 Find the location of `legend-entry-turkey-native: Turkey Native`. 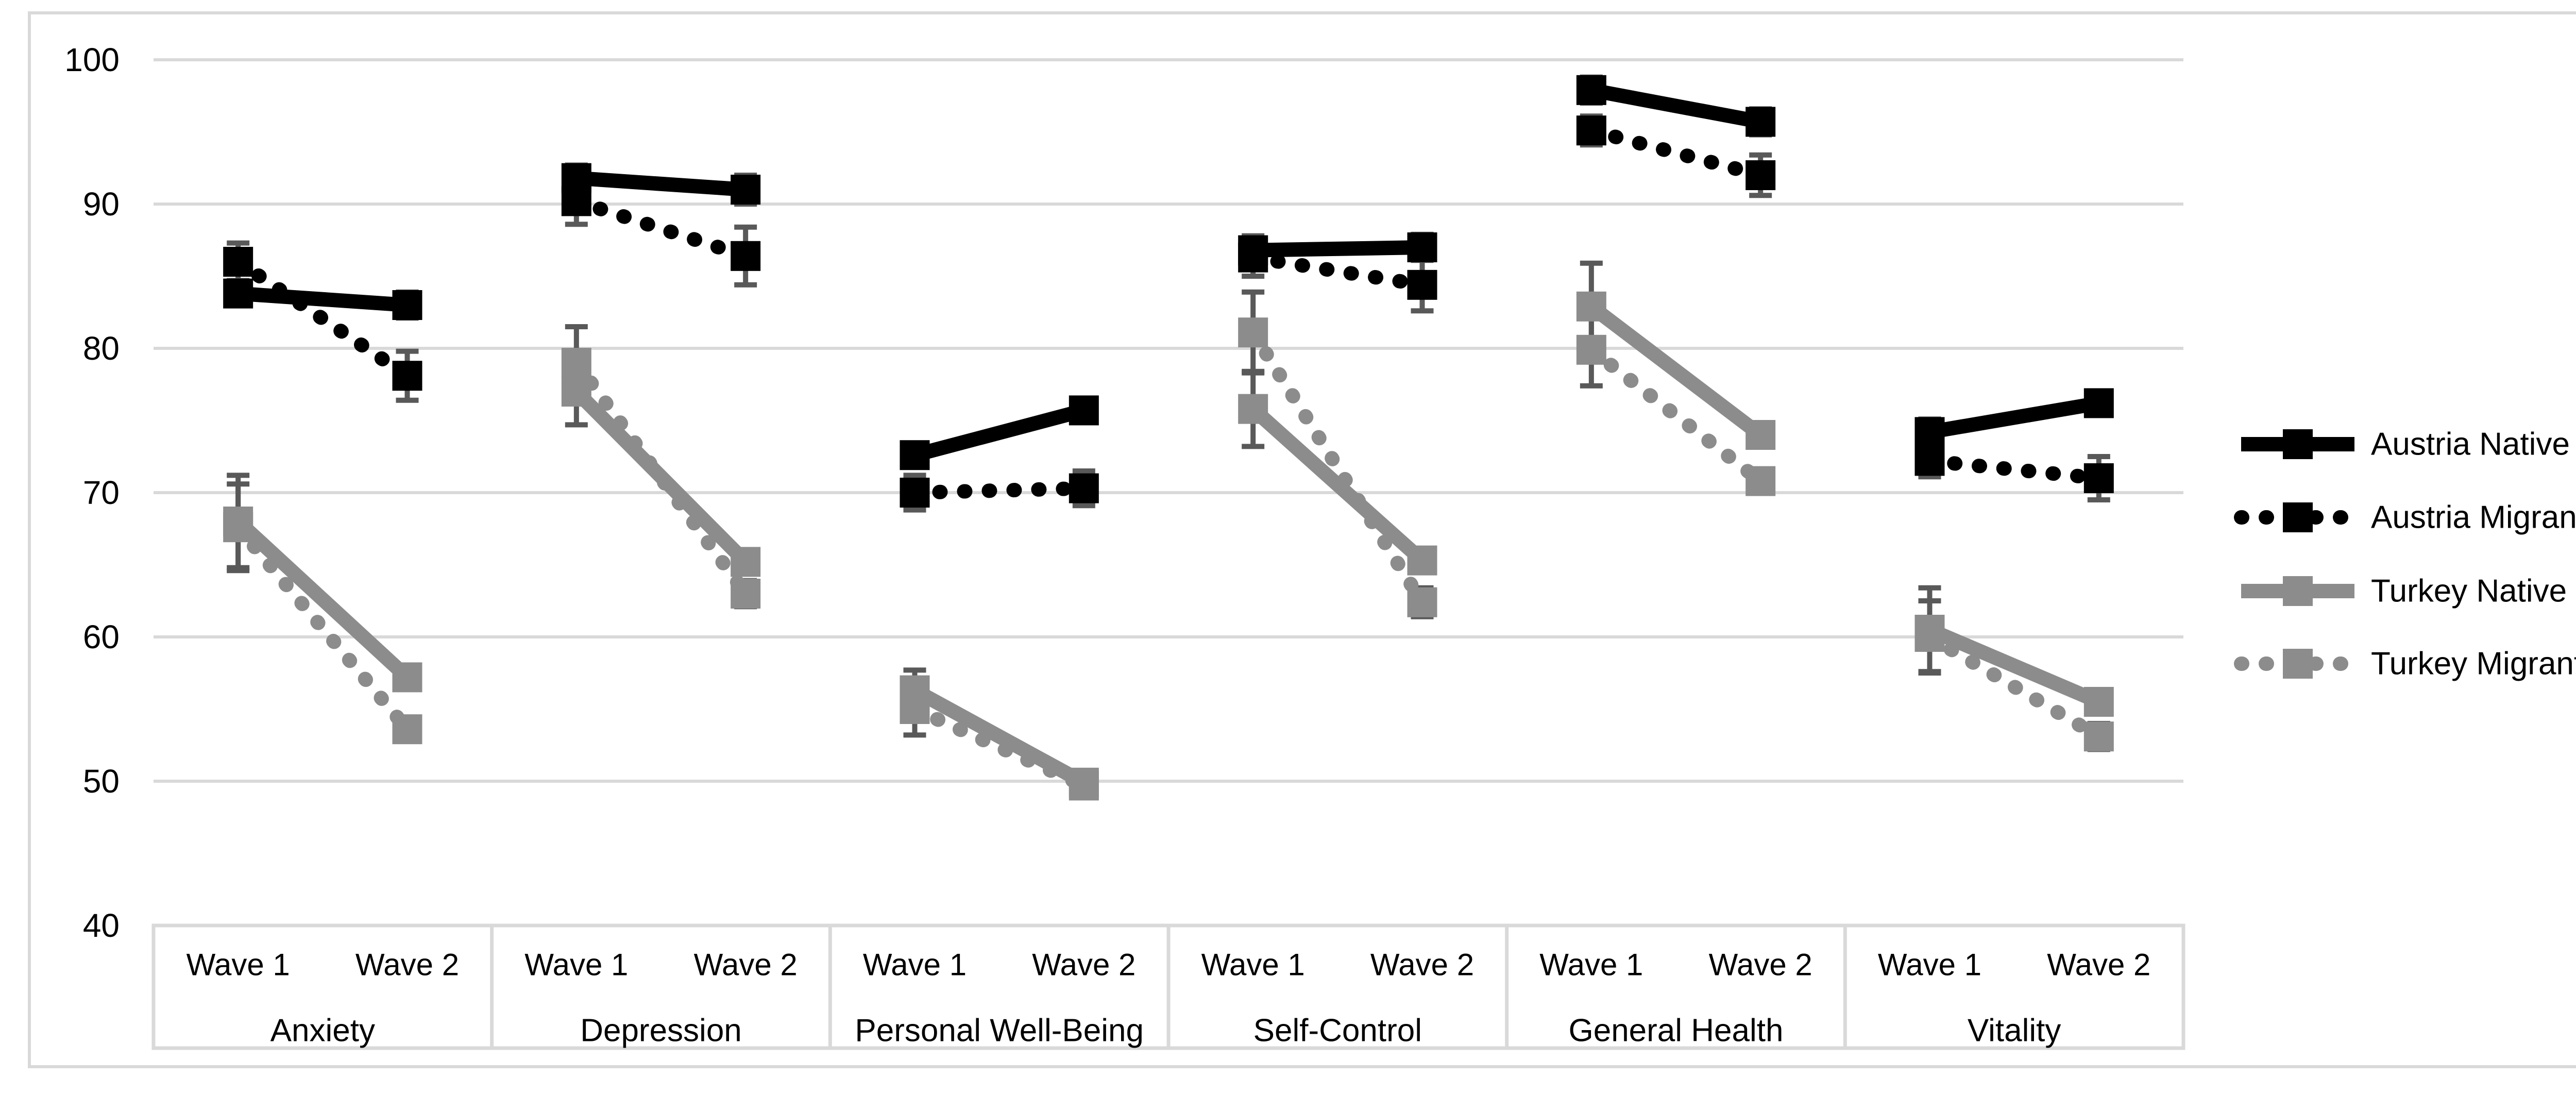

legend-entry-turkey-native: Turkey Native is located at coordinates (2404, 591).